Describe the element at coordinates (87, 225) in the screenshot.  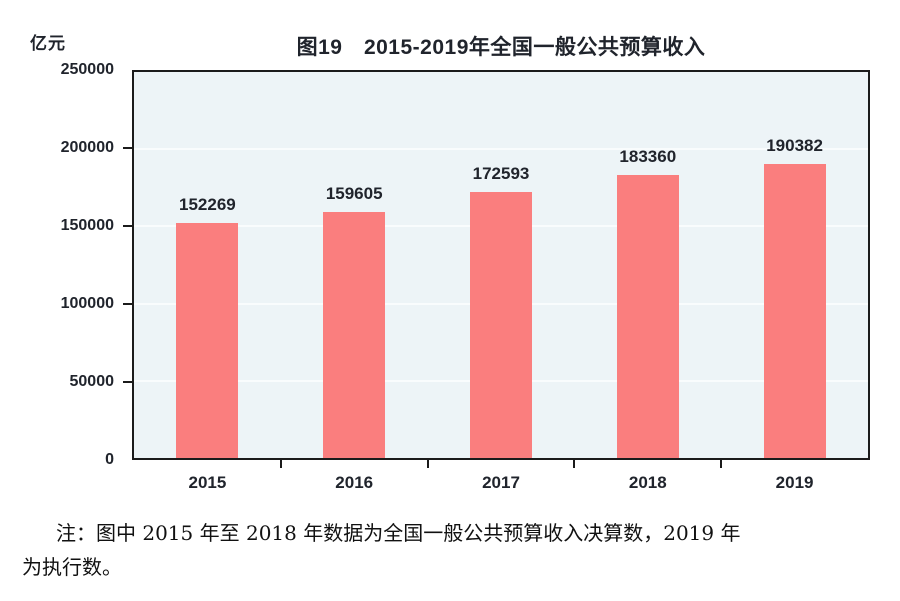
I see `y-tick-label: 150000` at that location.